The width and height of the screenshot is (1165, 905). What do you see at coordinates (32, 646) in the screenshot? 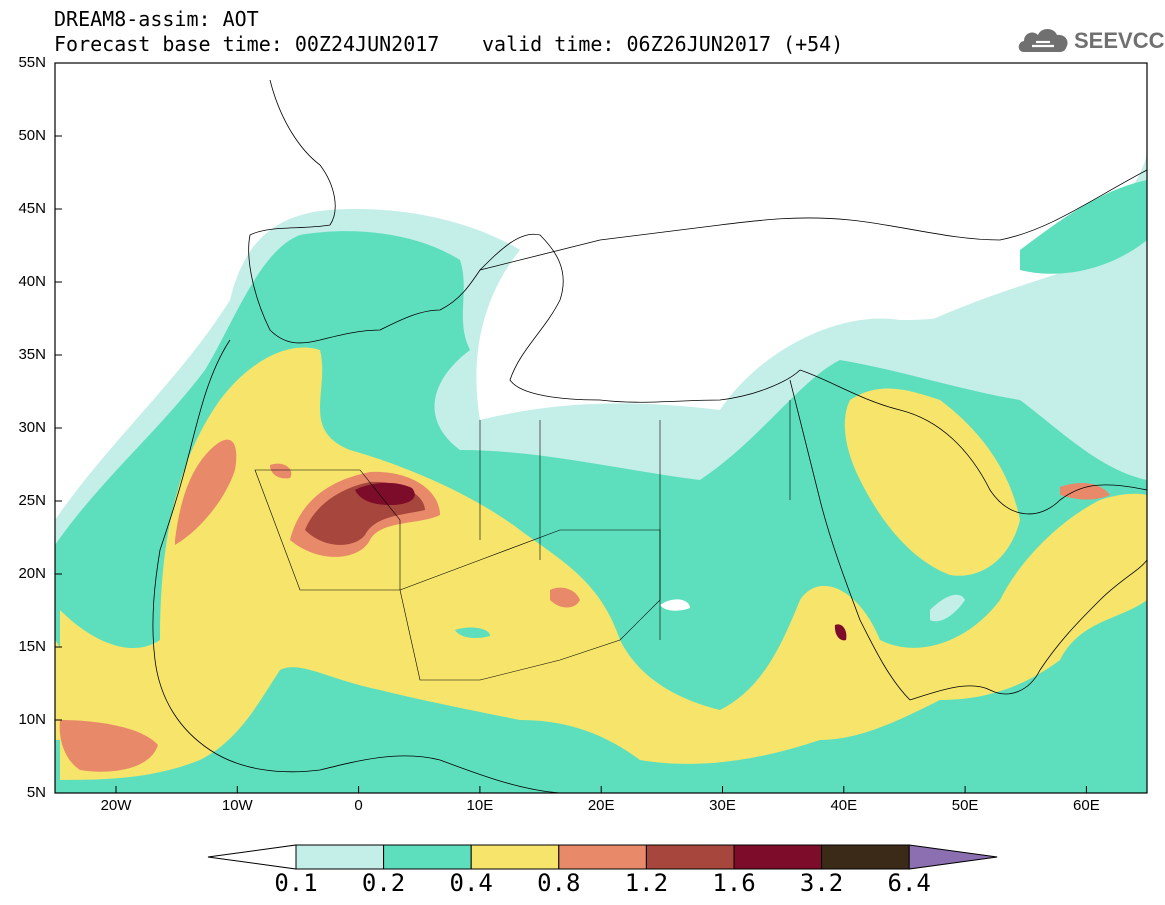
I see `lat-label: 15N` at bounding box center [32, 646].